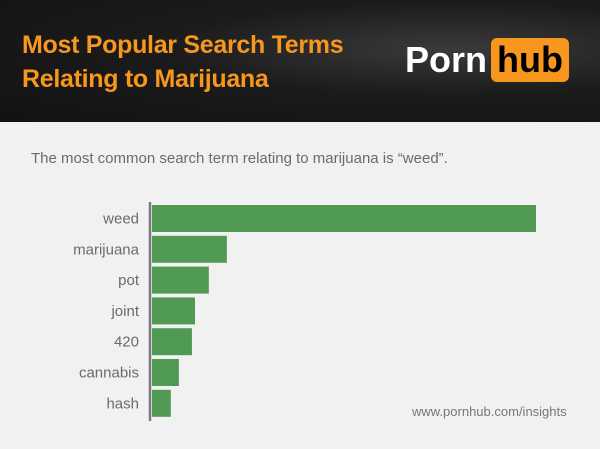  What do you see at coordinates (174, 311) in the screenshot?
I see `bar-joint` at bounding box center [174, 311].